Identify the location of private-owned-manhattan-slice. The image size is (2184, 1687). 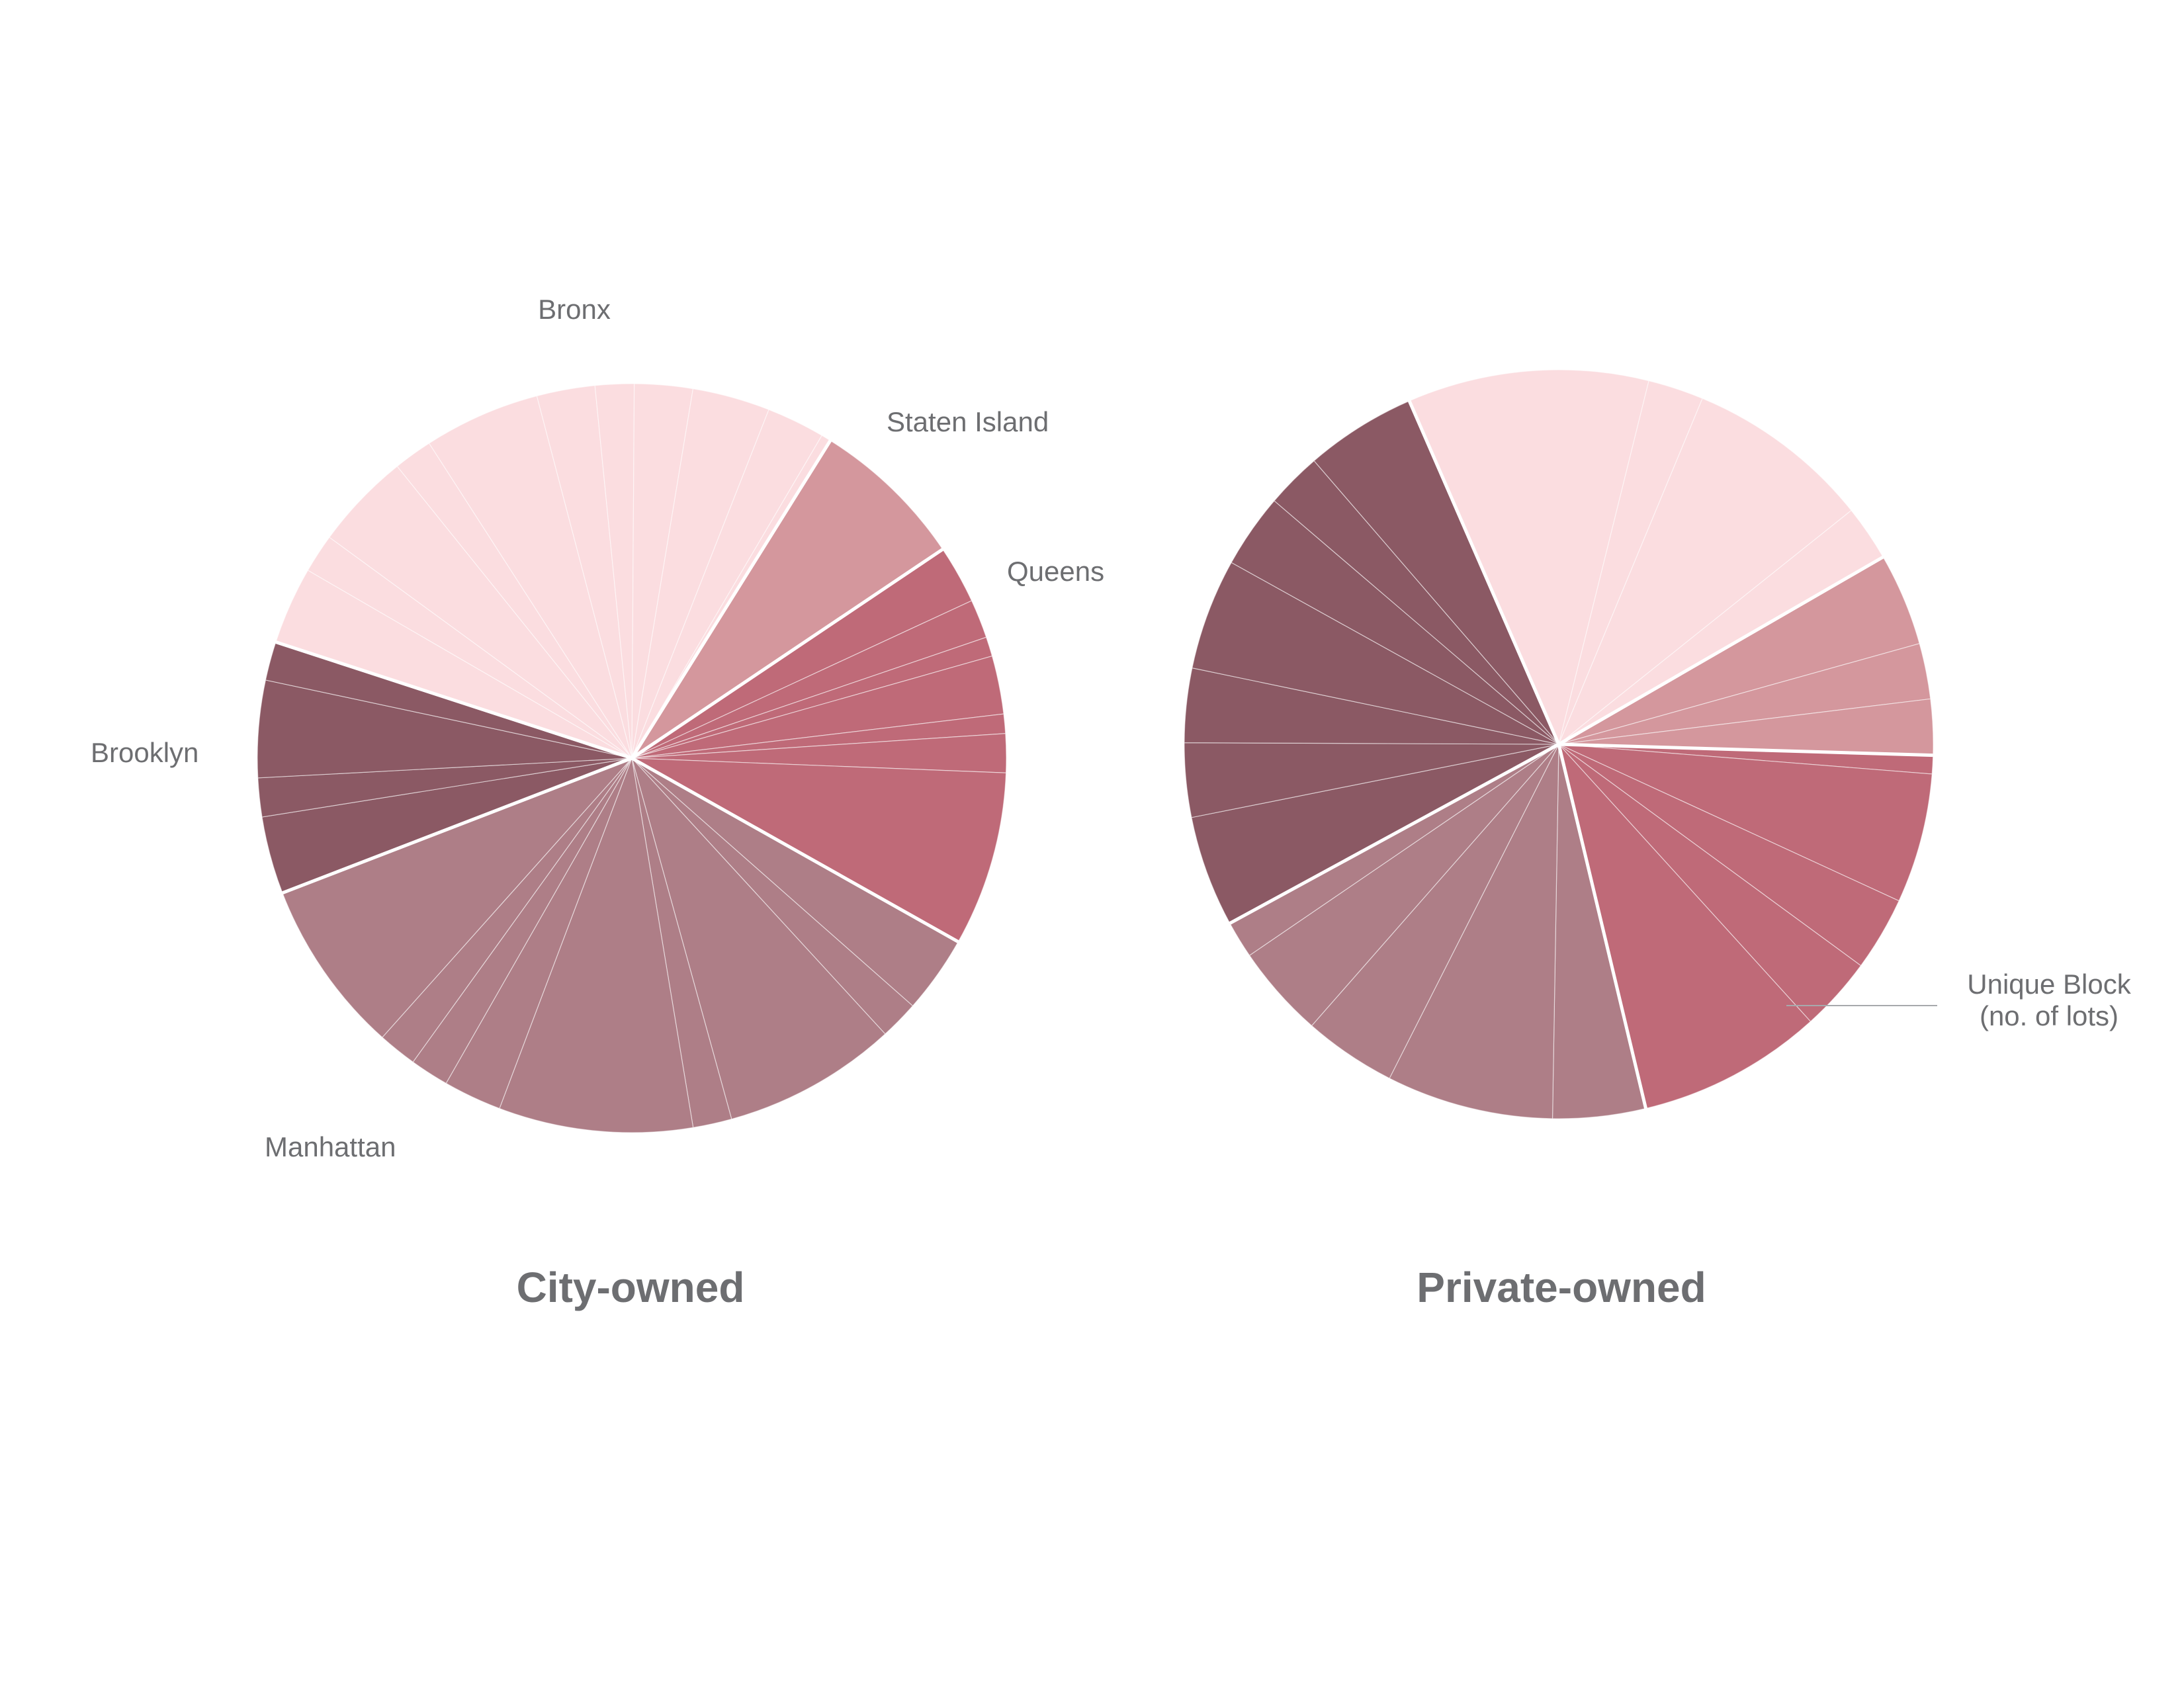
(1474, 931).